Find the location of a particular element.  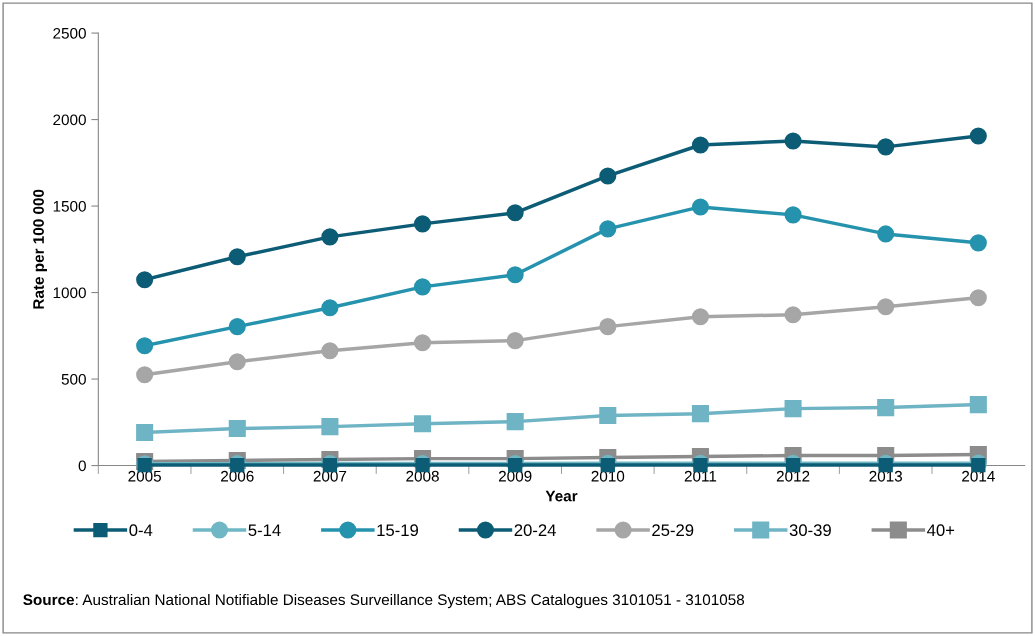

x-tick-label: 2012 is located at coordinates (793, 476).